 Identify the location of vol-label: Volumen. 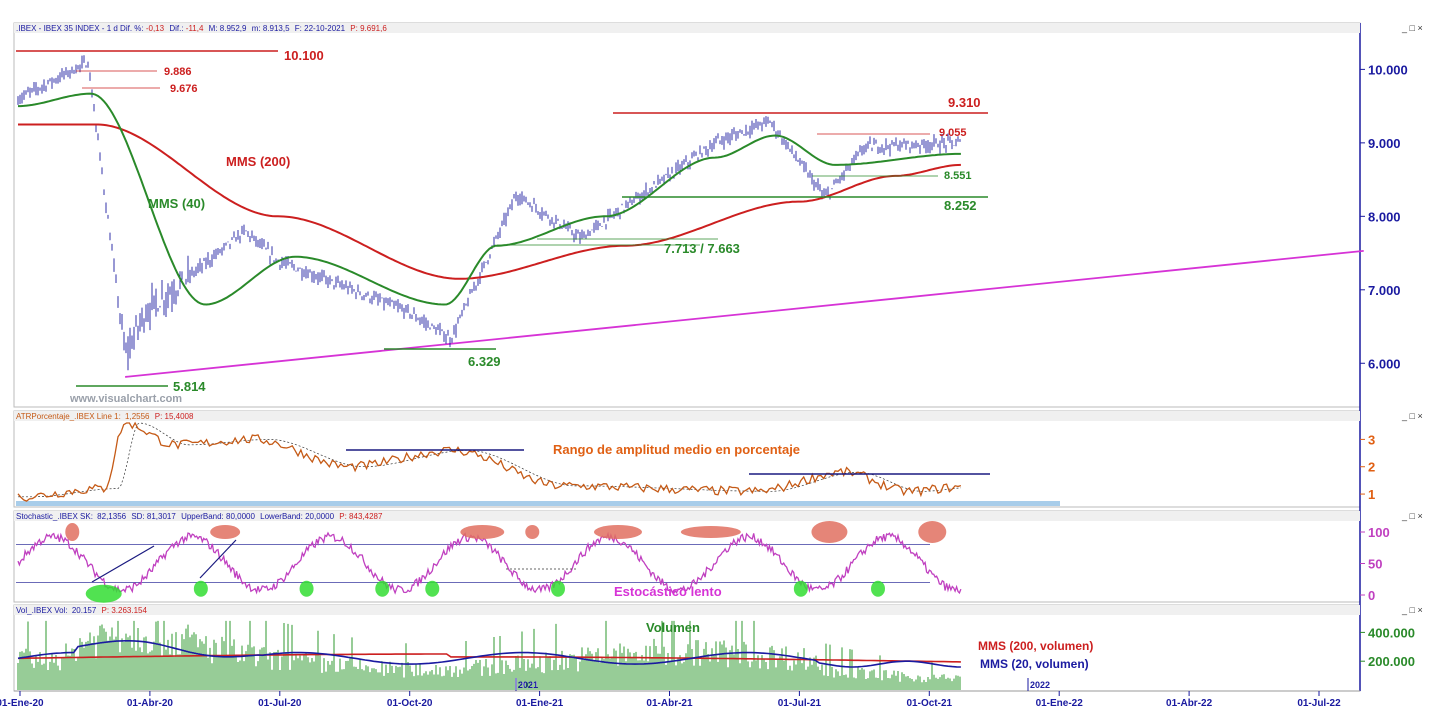
(673, 627).